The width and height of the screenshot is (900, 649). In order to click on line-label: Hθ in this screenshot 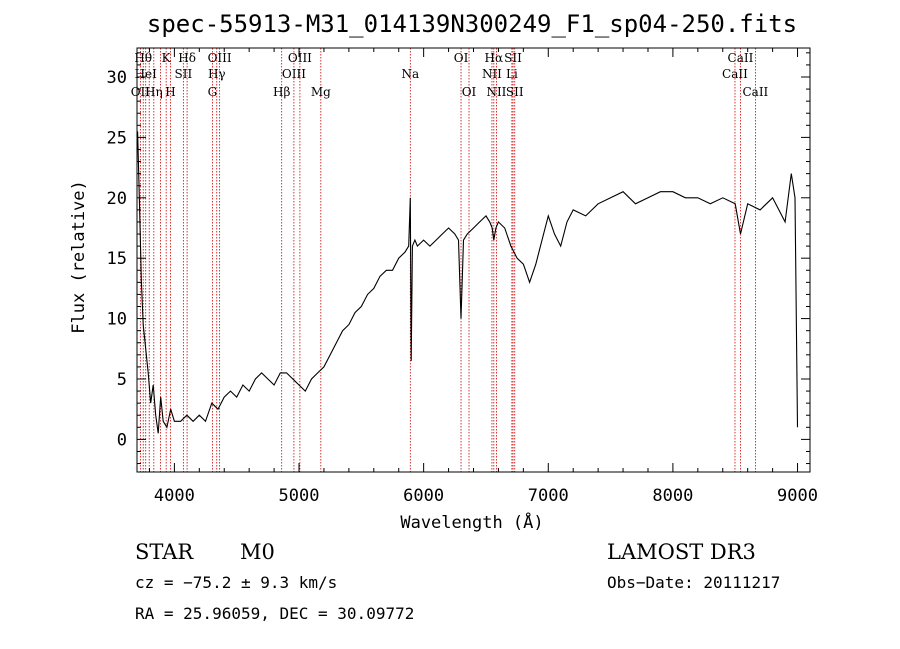, I will do `click(143, 58)`.